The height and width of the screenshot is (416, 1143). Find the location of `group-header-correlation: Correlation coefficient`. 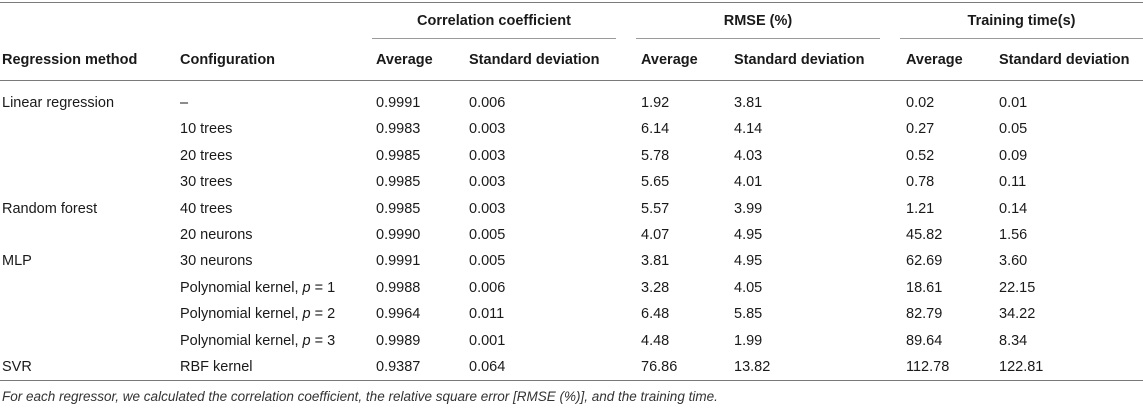

group-header-correlation: Correlation coefficient is located at coordinates (494, 21).